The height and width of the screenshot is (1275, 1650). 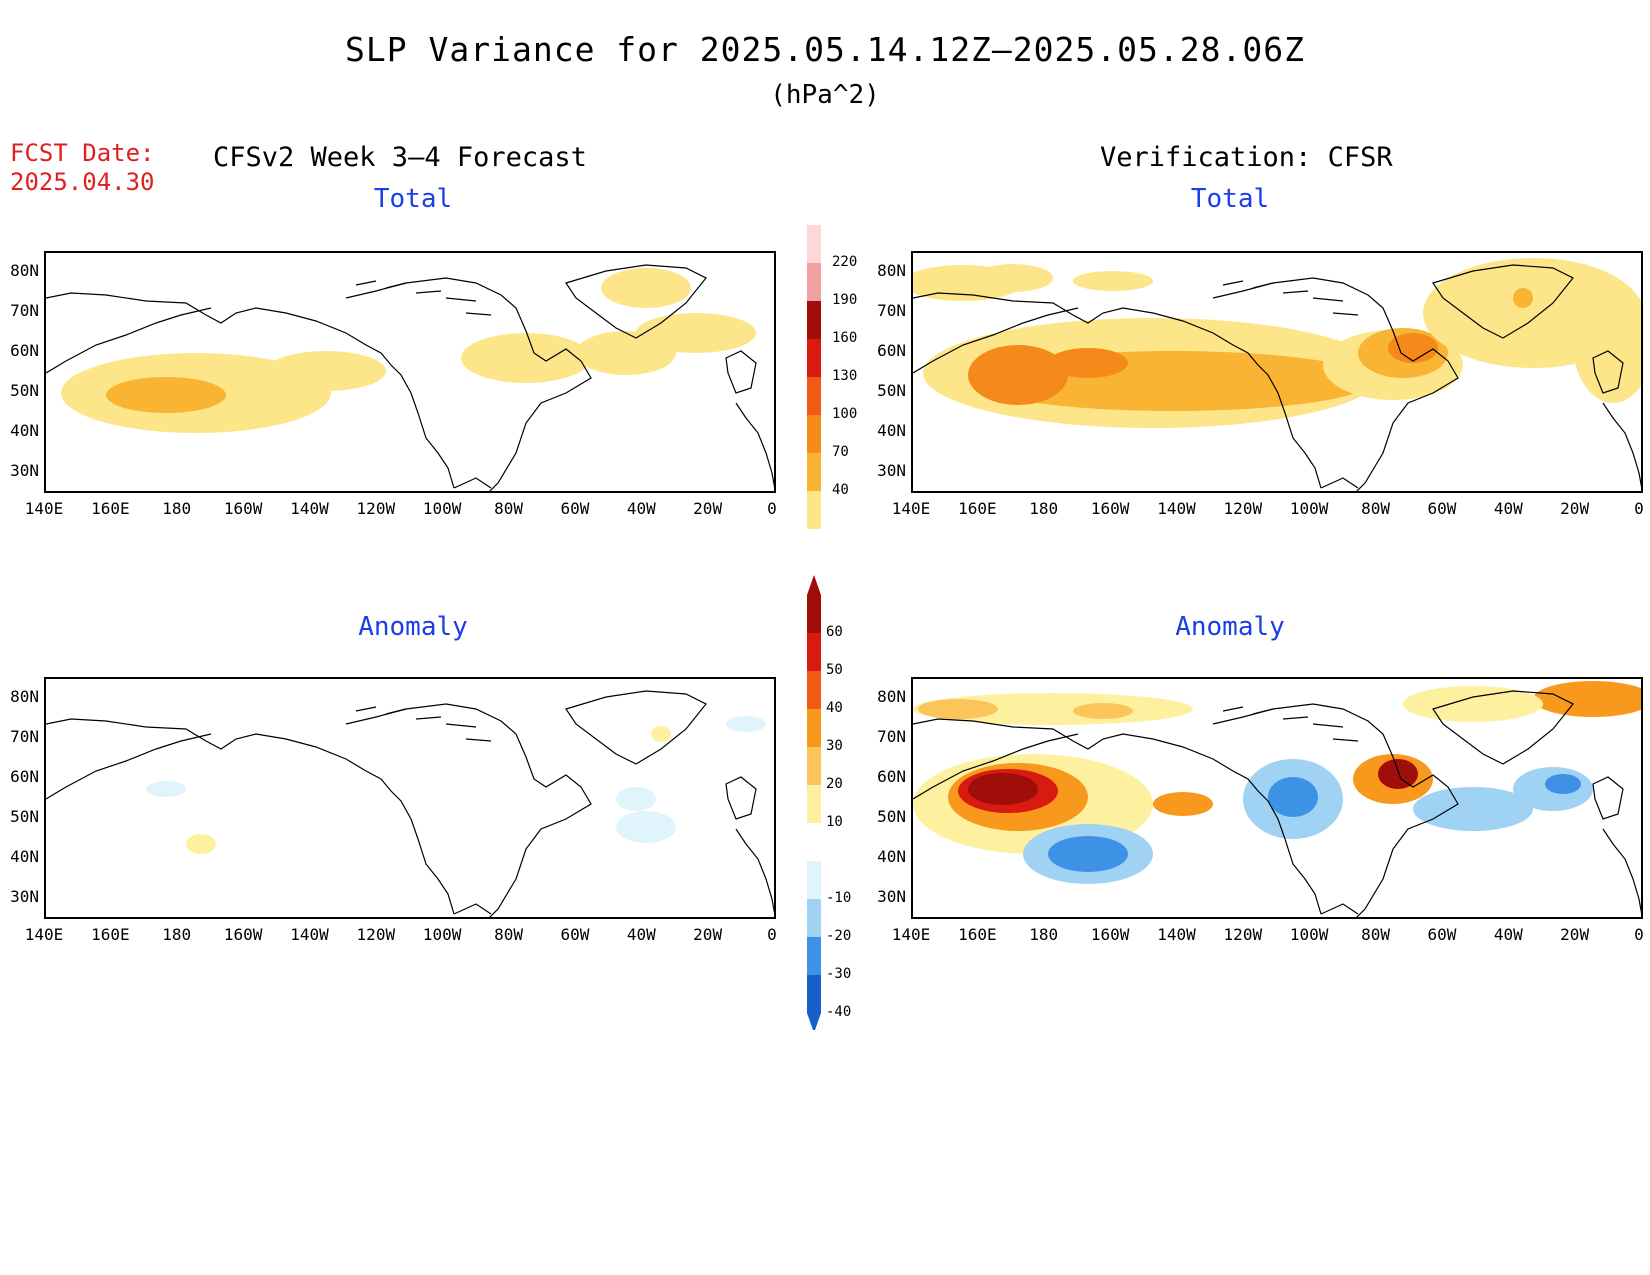 I want to click on map-verification-anomaly, so click(x=1277, y=798).